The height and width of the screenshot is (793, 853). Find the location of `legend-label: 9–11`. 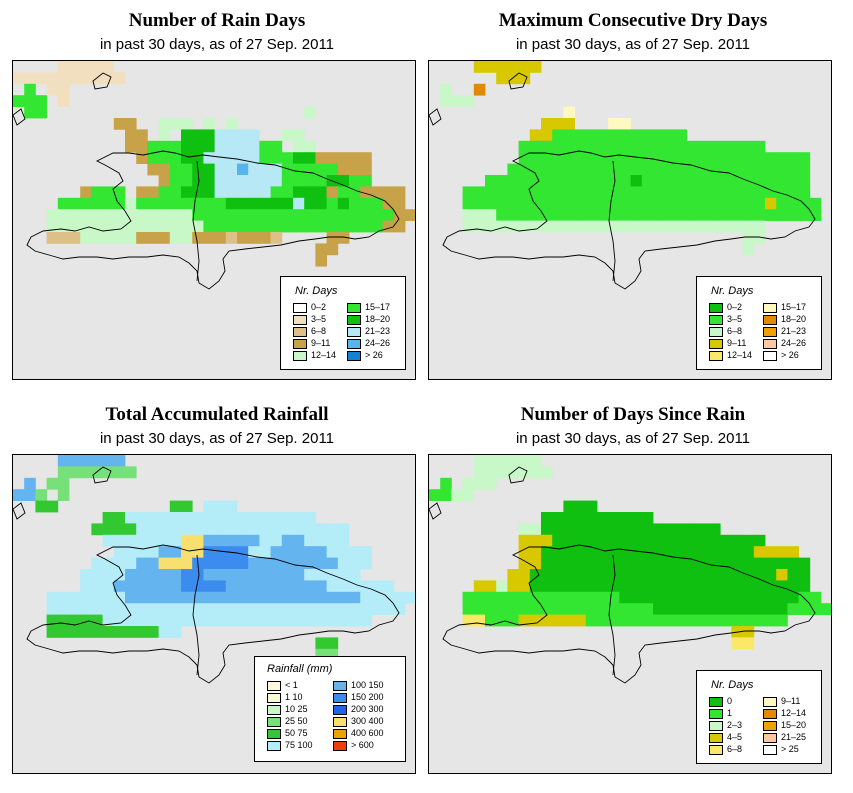

legend-label: 9–11 is located at coordinates (321, 343).